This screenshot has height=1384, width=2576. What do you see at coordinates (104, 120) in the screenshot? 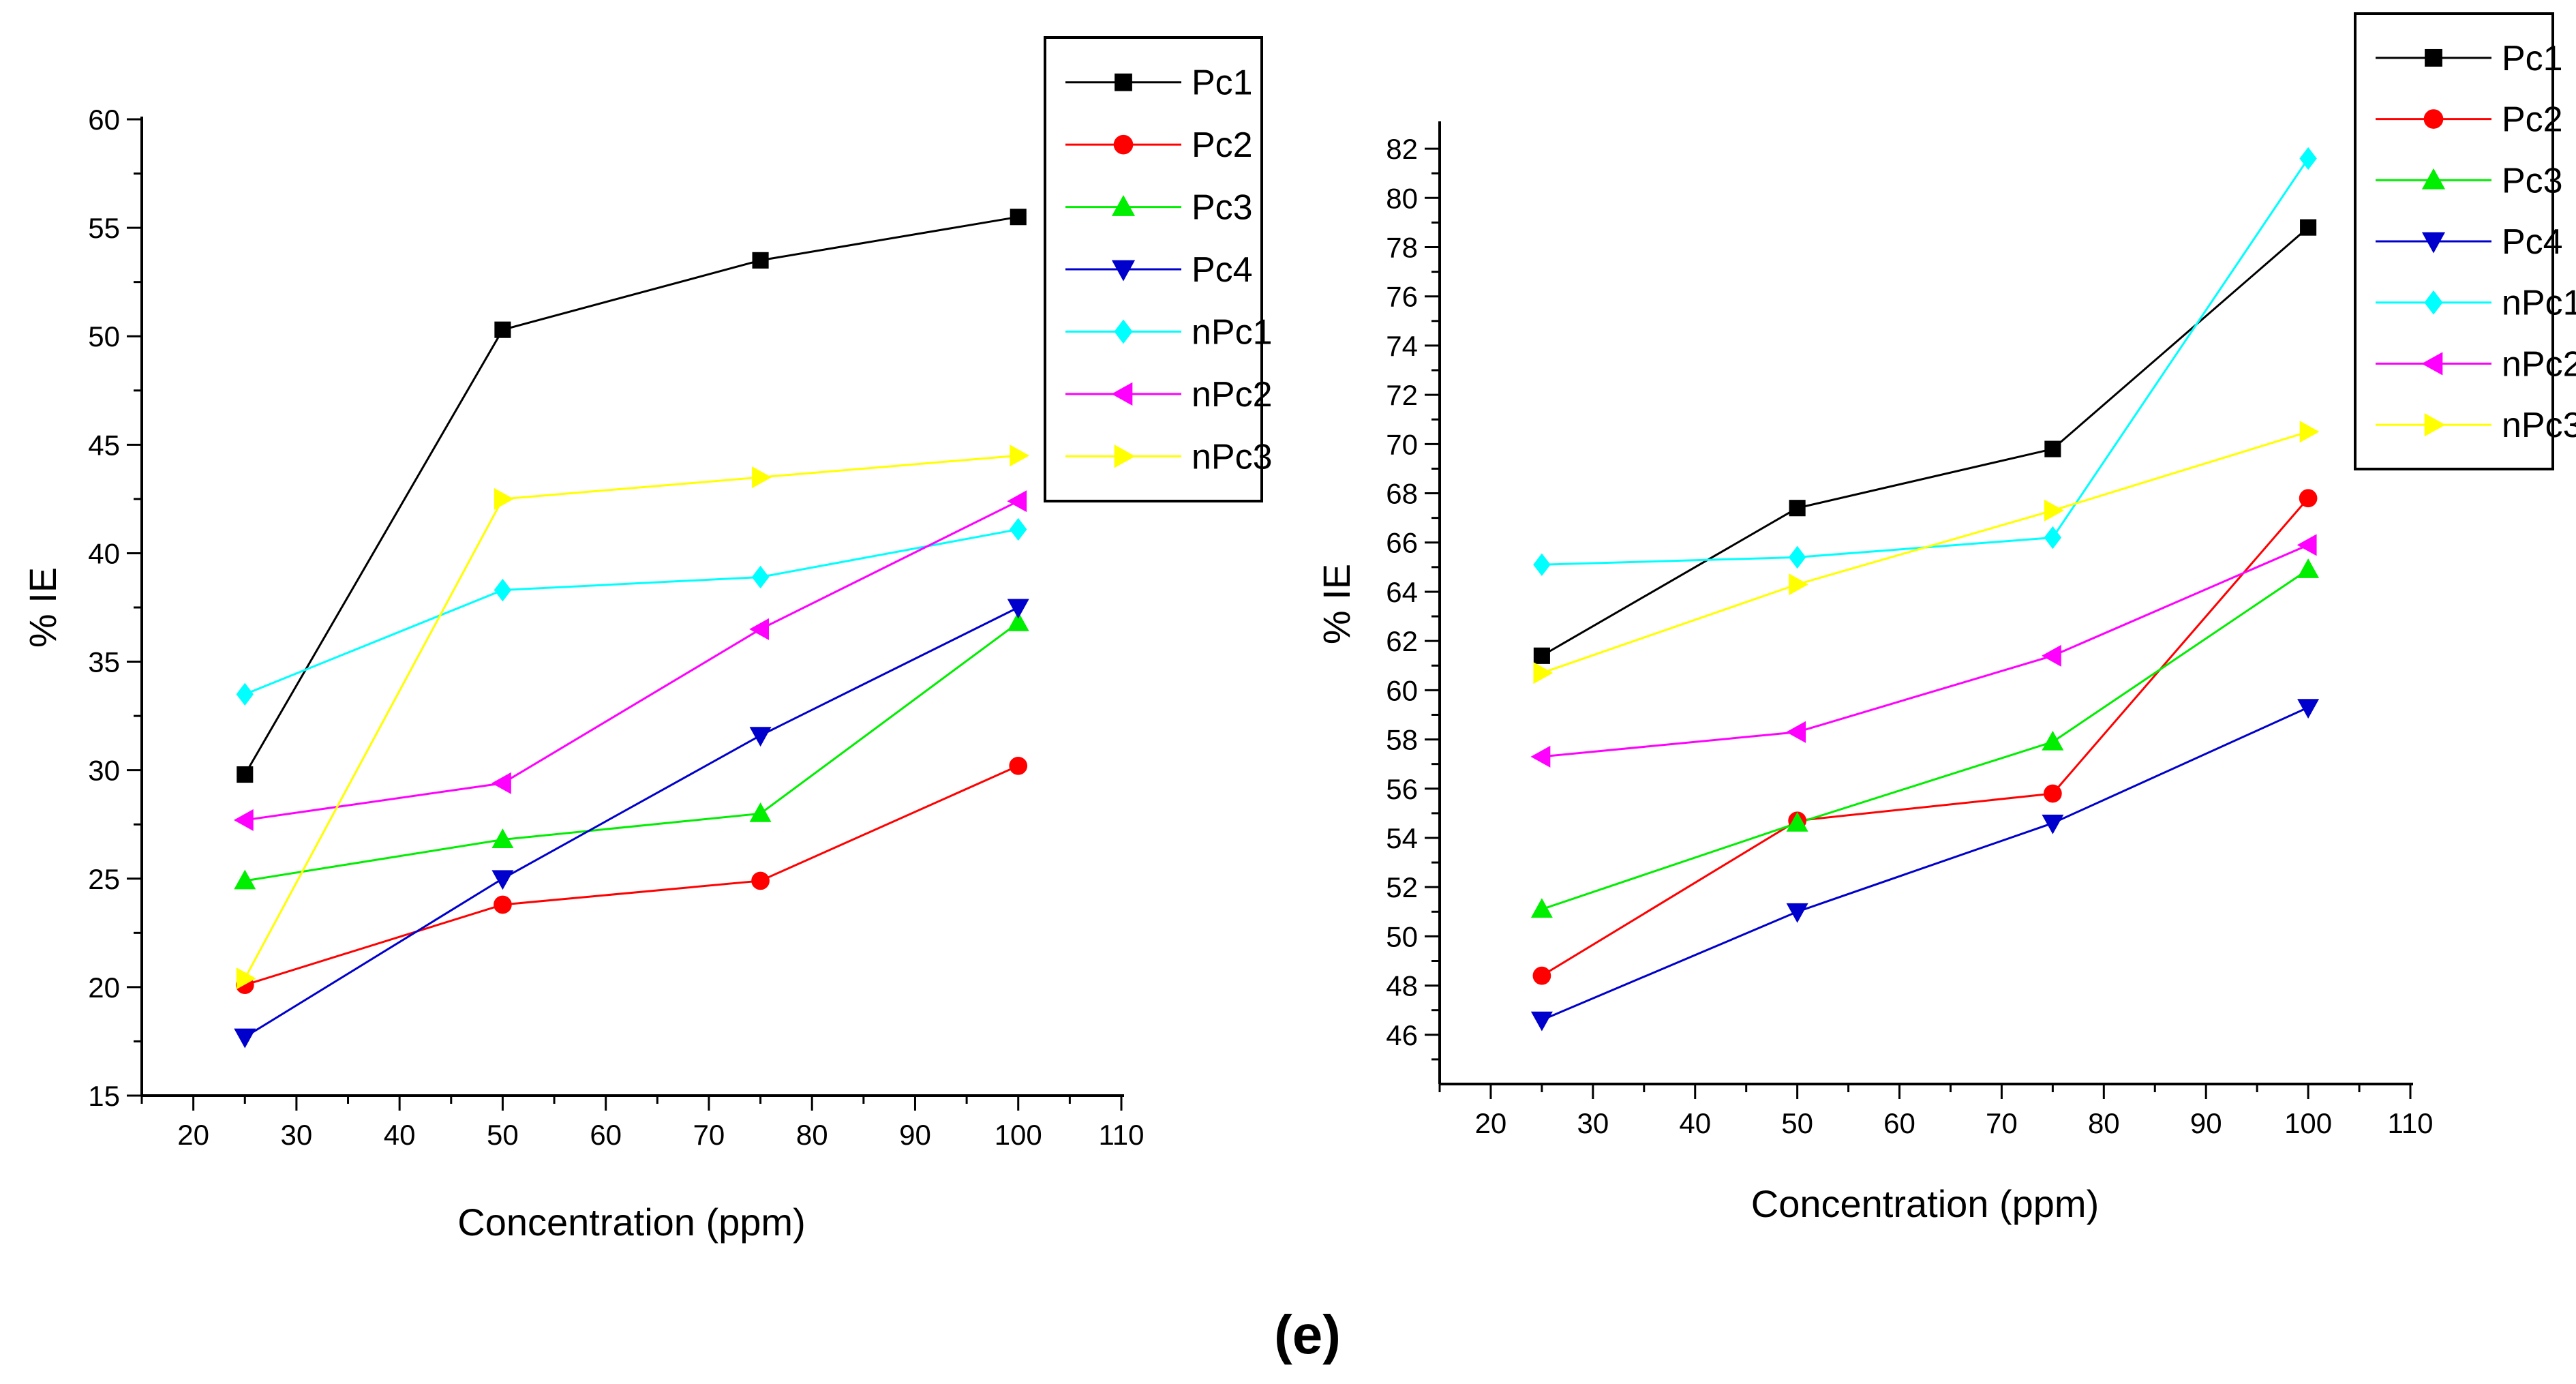
I see `y-tick-label: 60` at bounding box center [104, 120].